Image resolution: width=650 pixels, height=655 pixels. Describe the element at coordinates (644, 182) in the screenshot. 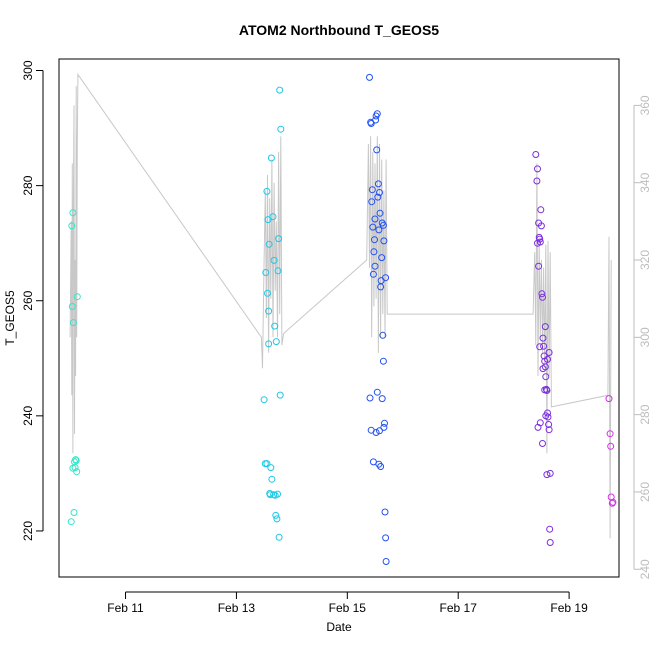

I see `right-tick-label-5: 340` at that location.